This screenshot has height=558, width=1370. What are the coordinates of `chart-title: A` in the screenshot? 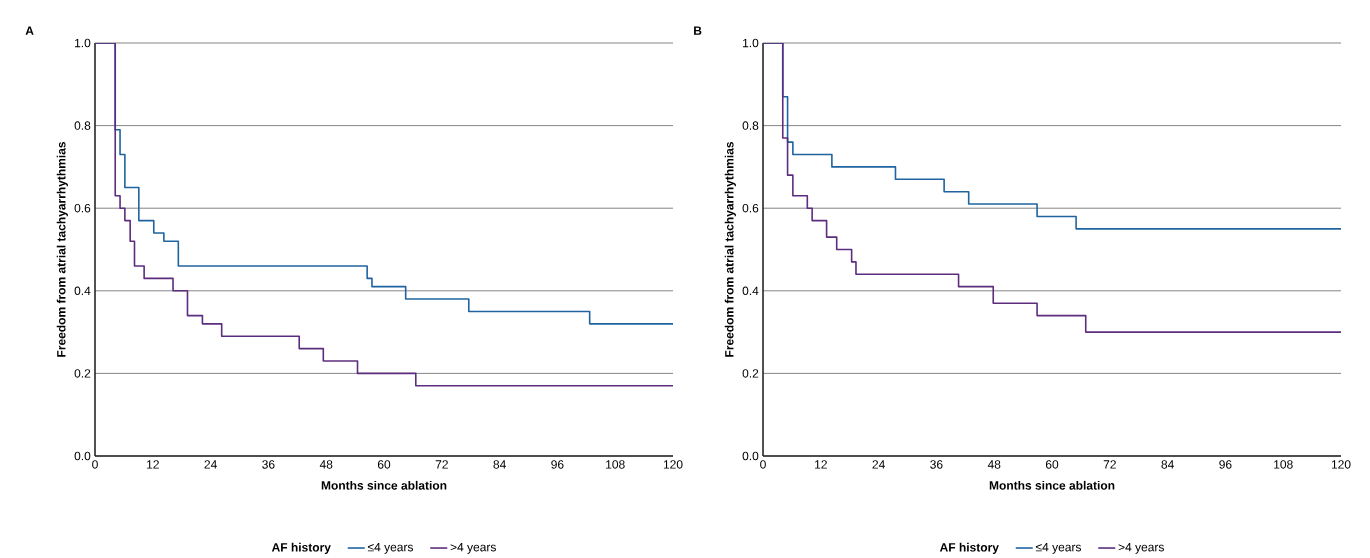 It's located at (29, 30).